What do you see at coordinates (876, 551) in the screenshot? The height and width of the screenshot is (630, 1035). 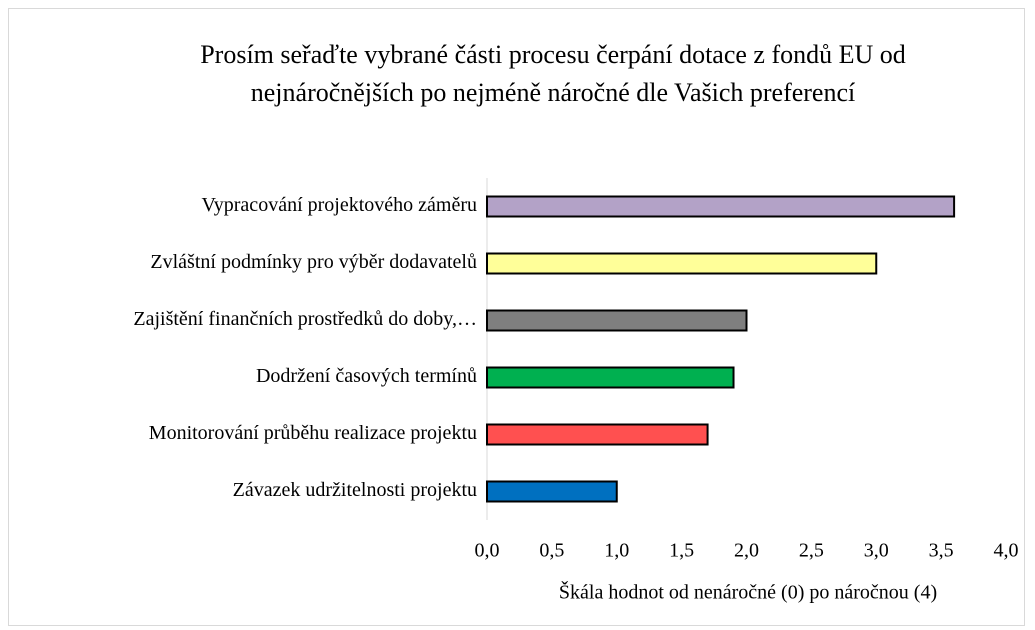 I see `x-tick-label: 3,0` at bounding box center [876, 551].